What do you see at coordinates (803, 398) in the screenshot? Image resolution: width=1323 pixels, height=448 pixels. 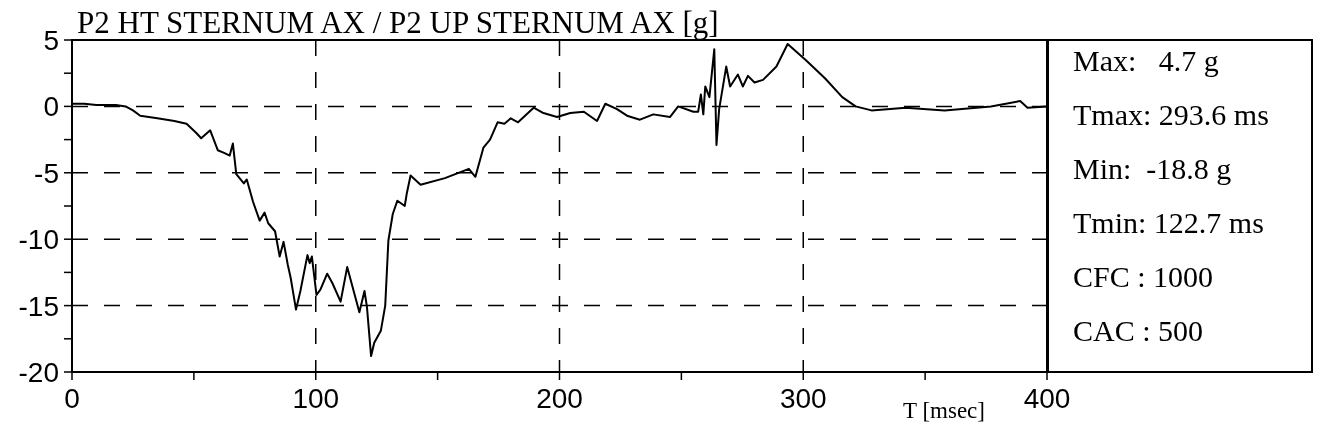 I see `x-tick-label: 300` at bounding box center [803, 398].